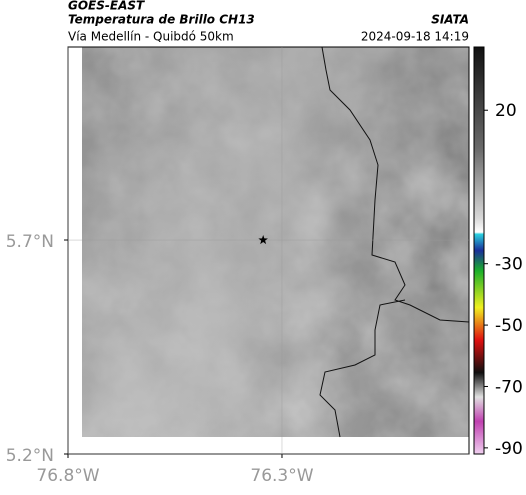  Describe the element at coordinates (30, 456) in the screenshot. I see `y-tick-label: 5.2°N` at that location.